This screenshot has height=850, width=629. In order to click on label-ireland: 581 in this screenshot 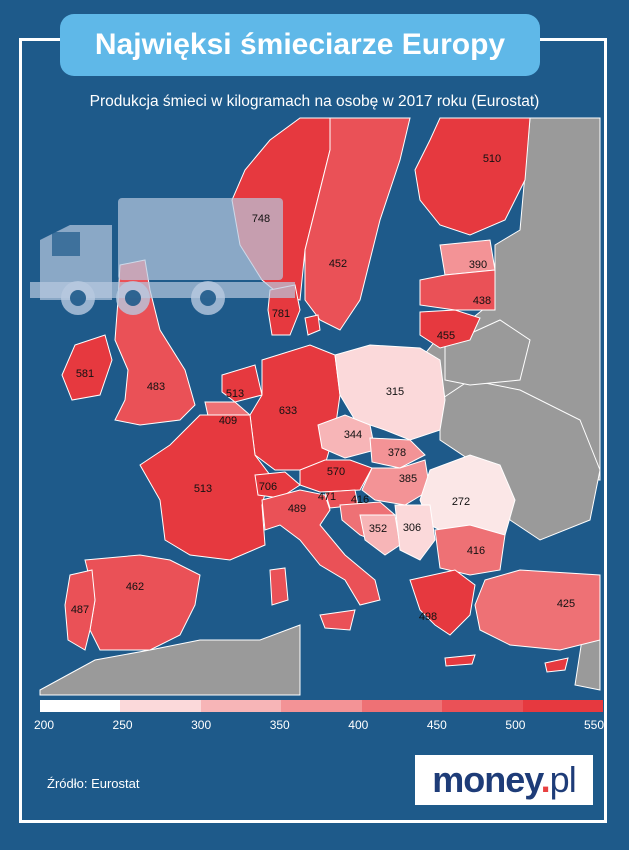, I will do `click(85, 374)`.